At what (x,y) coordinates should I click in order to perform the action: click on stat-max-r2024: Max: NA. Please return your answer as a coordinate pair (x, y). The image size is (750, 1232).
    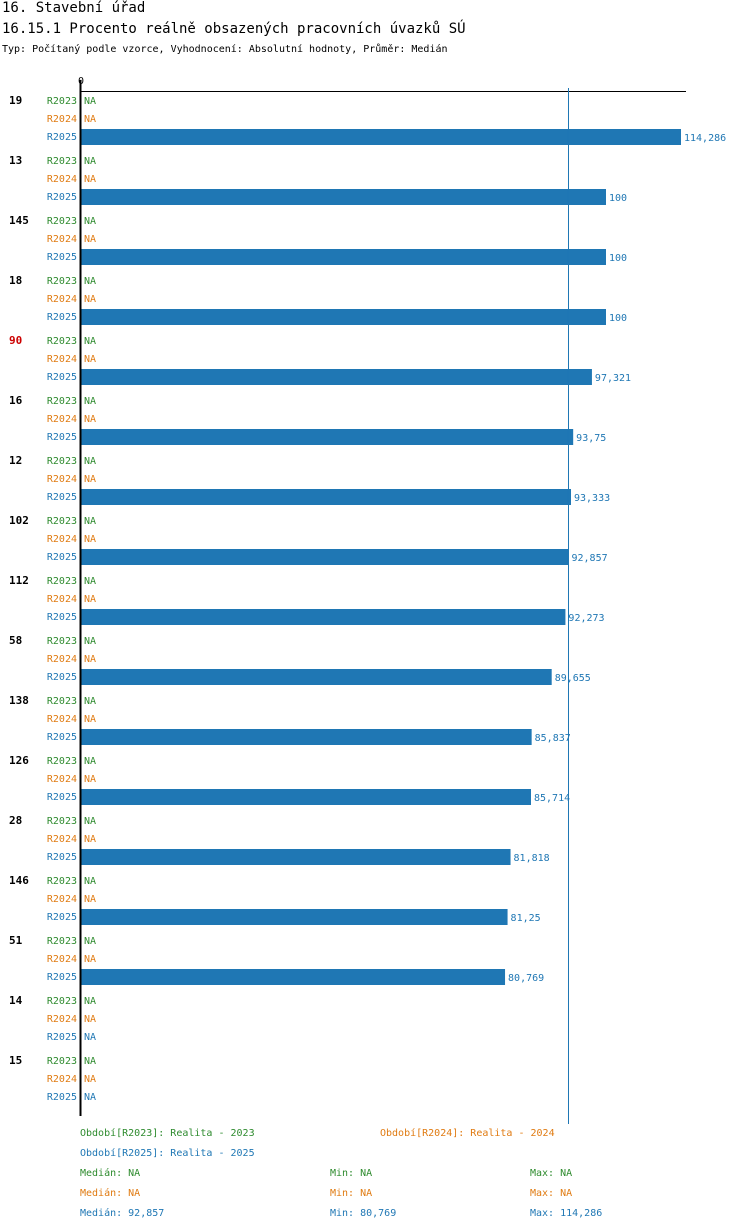
    Looking at the image, I should click on (551, 1193).